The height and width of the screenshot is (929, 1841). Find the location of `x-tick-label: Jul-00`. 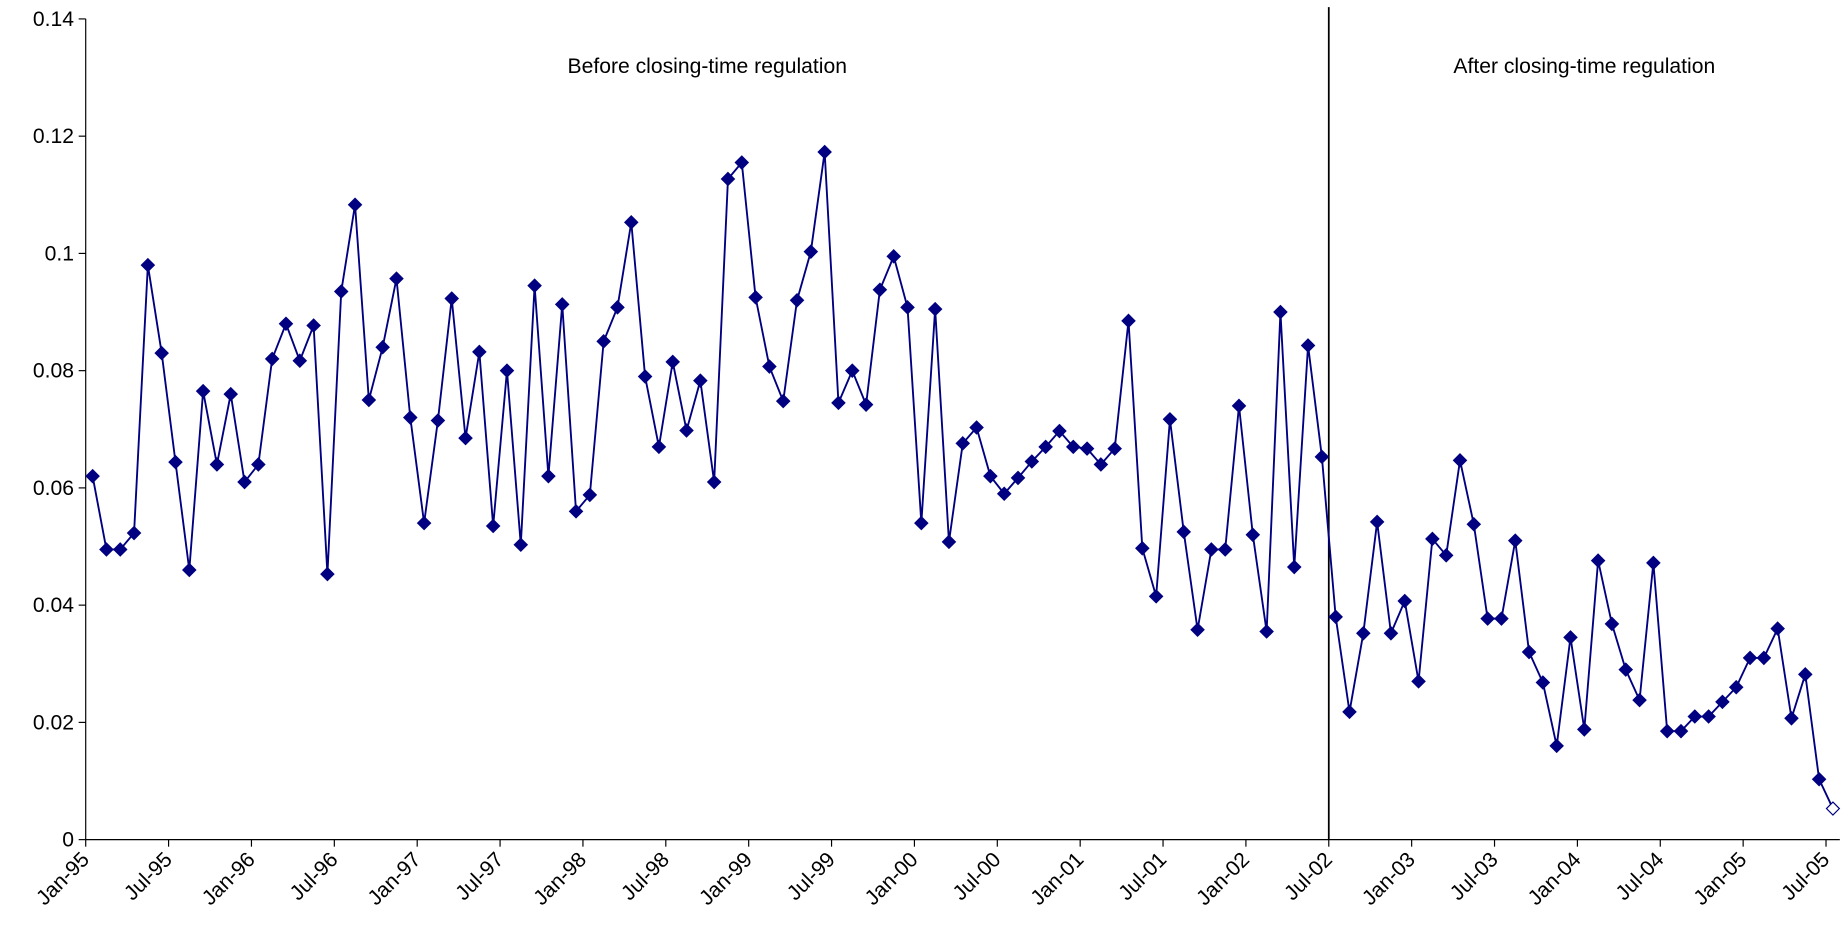

x-tick-label: Jul-00 is located at coordinates (977, 876).